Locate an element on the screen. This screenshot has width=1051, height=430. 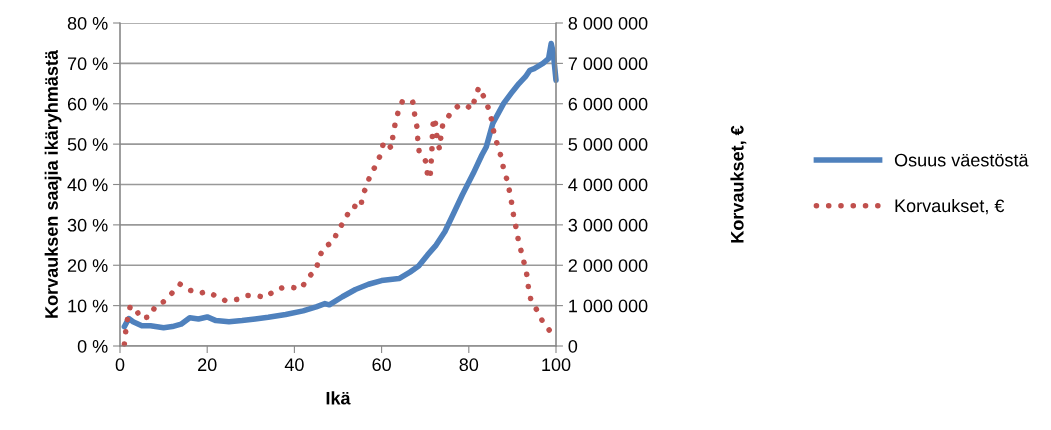
y-tick-label: 70 % is located at coordinates (87, 64).